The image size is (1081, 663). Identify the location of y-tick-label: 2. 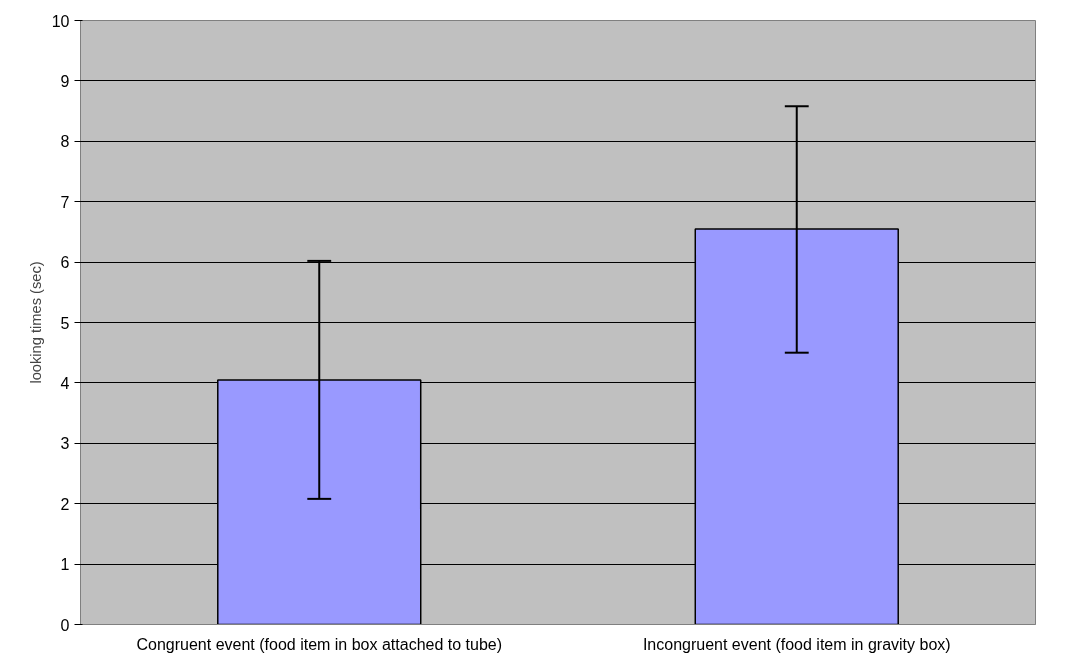
(65, 504).